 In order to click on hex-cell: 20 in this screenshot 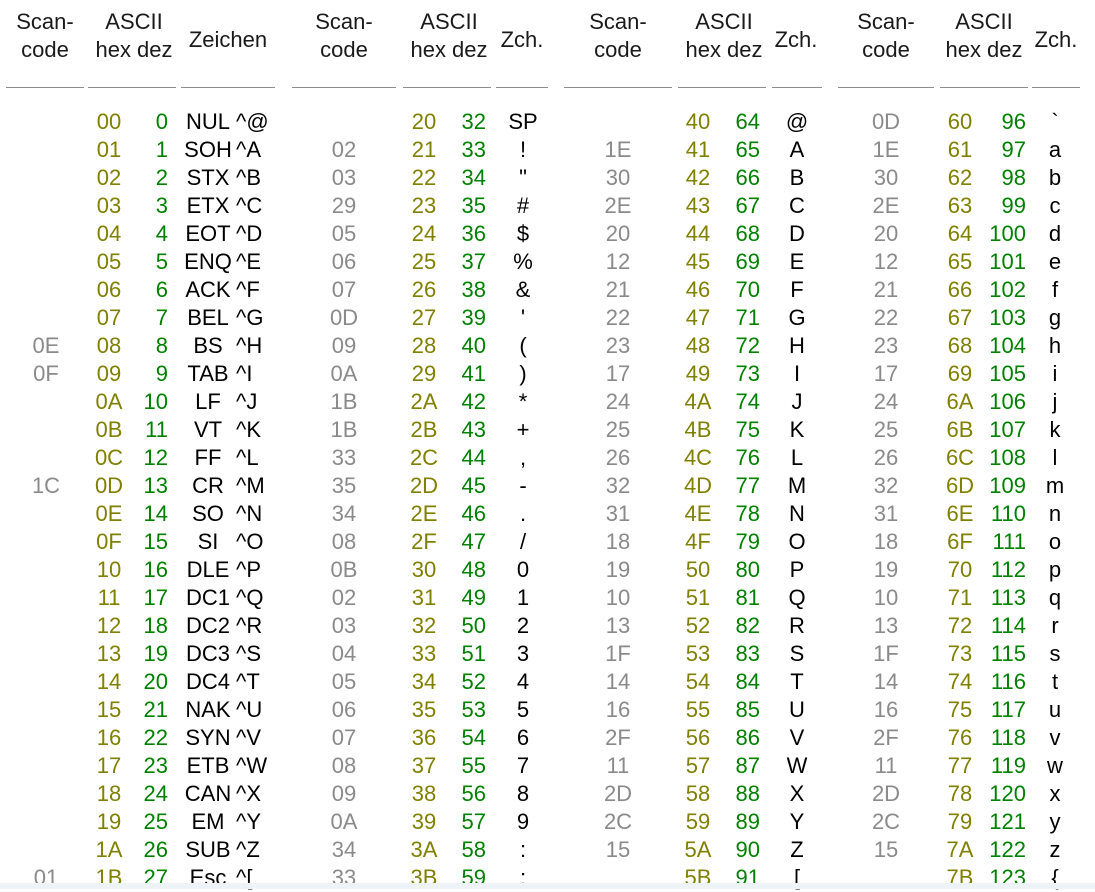, I will do `click(424, 121)`.